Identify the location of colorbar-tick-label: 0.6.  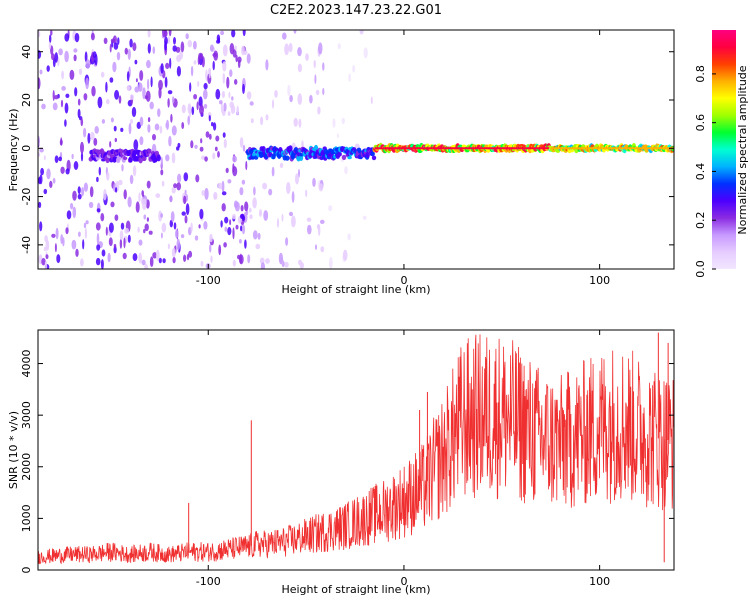
(700, 122).